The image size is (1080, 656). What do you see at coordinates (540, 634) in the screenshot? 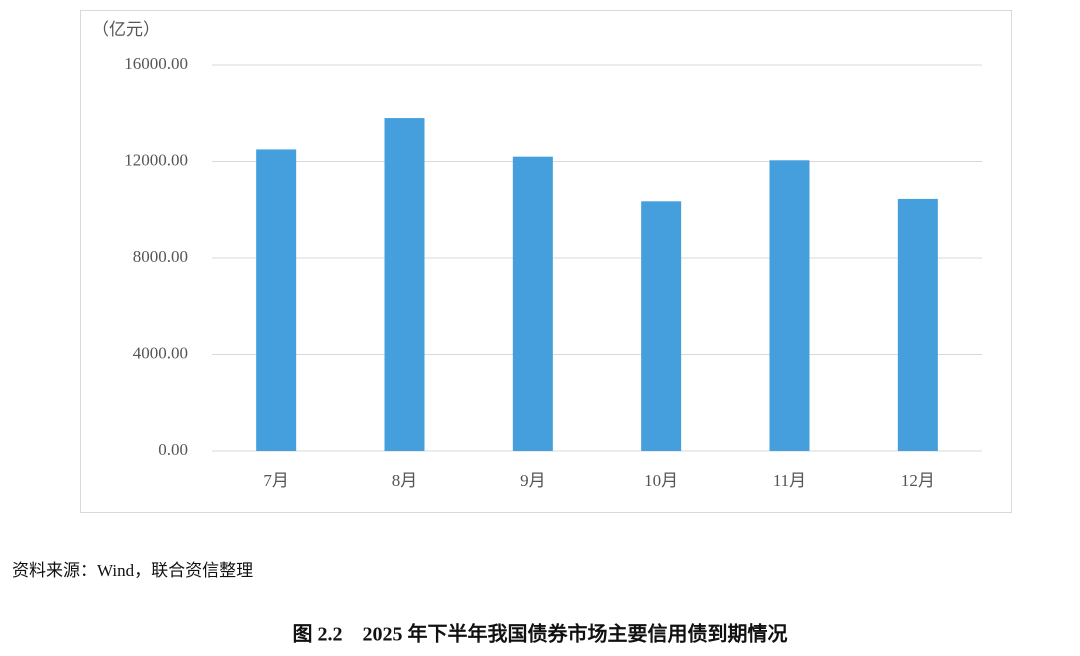
I see `figure-title: 图 2.2 2025 年下半年我国债券市场主要信用债到期情况` at bounding box center [540, 634].